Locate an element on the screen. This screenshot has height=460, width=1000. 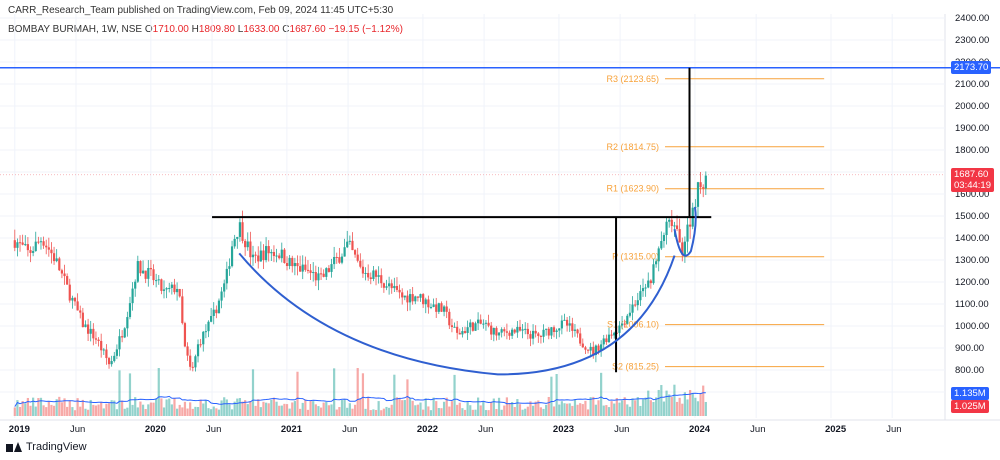
x-tick-label: 2019 is located at coordinates (19, 429).